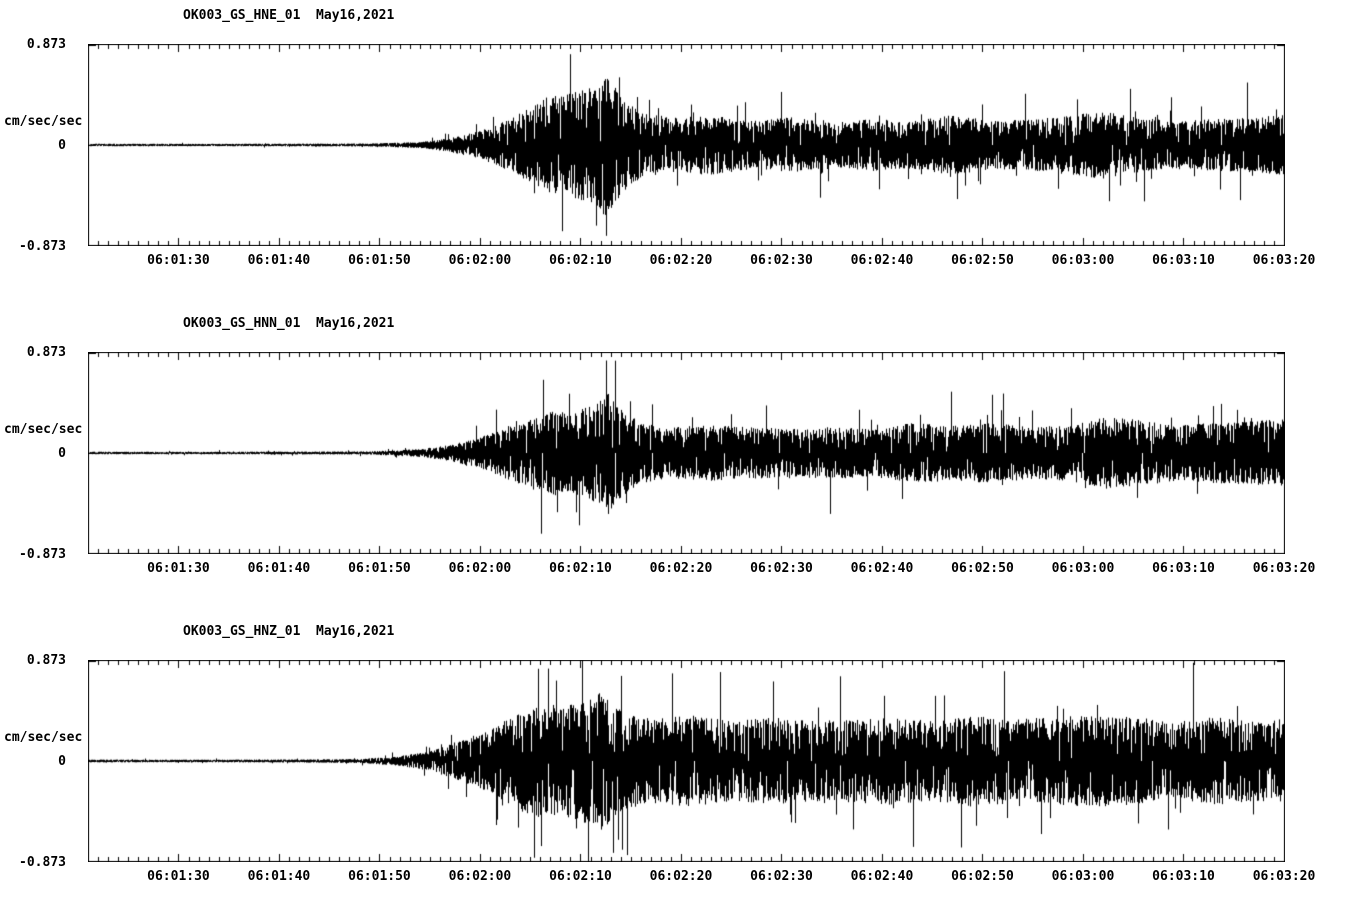 The width and height of the screenshot is (1358, 924). I want to click on panel-title: OK003_GS_HNE_01 May16,2021, so click(289, 15).